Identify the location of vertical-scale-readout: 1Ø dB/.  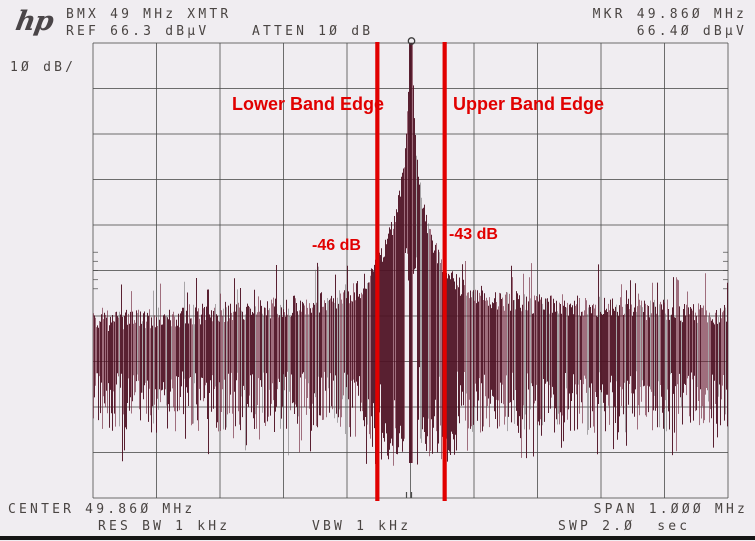
(43, 67).